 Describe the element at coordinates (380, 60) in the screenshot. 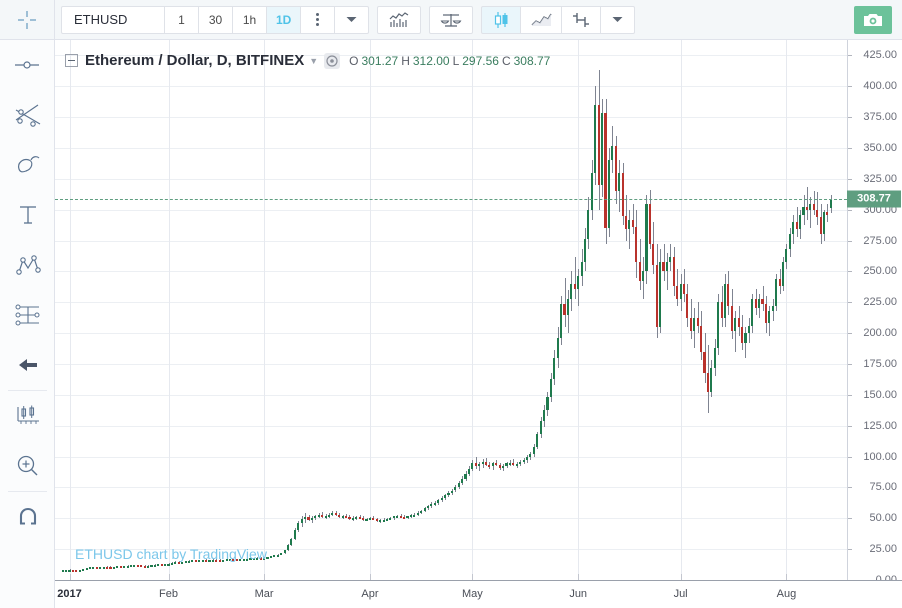

I see `ohlc-value-open: 301.27` at that location.